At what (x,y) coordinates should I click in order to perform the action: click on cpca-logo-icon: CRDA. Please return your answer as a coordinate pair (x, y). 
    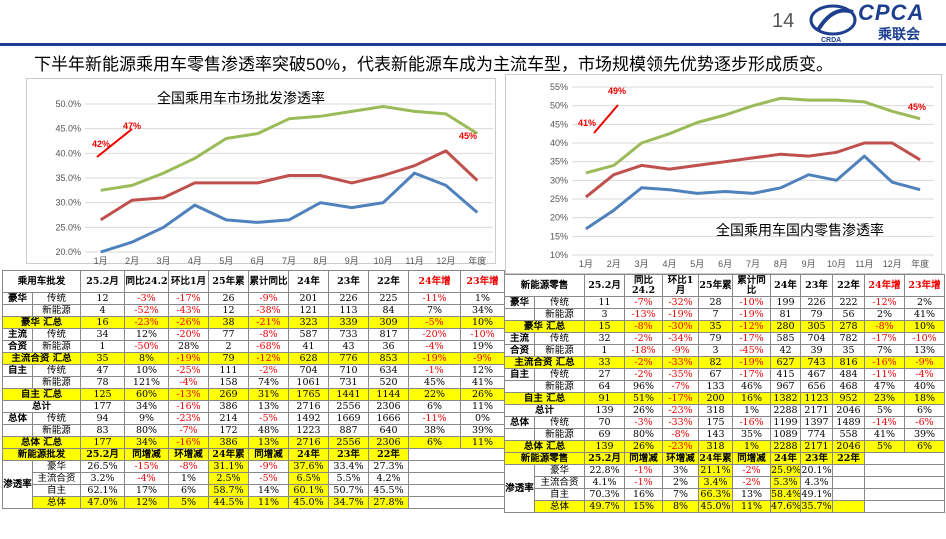
    Looking at the image, I should click on (833, 24).